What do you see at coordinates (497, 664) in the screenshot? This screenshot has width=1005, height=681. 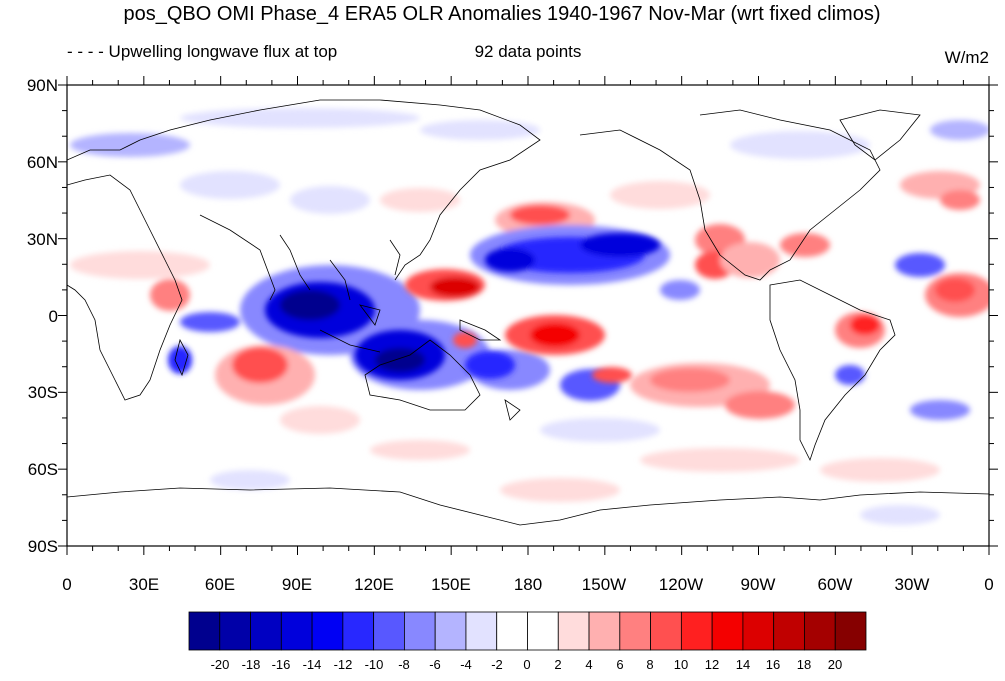 I see `colorbar-label: -2` at bounding box center [497, 664].